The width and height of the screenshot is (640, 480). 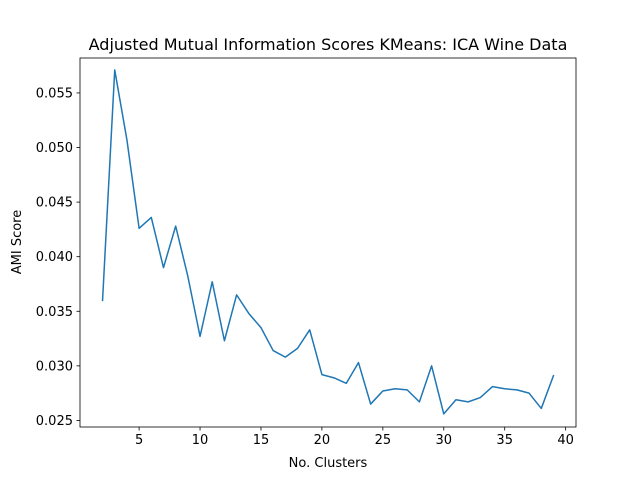 What do you see at coordinates (54, 257) in the screenshot?
I see `y-tick-label: 0.040` at bounding box center [54, 257].